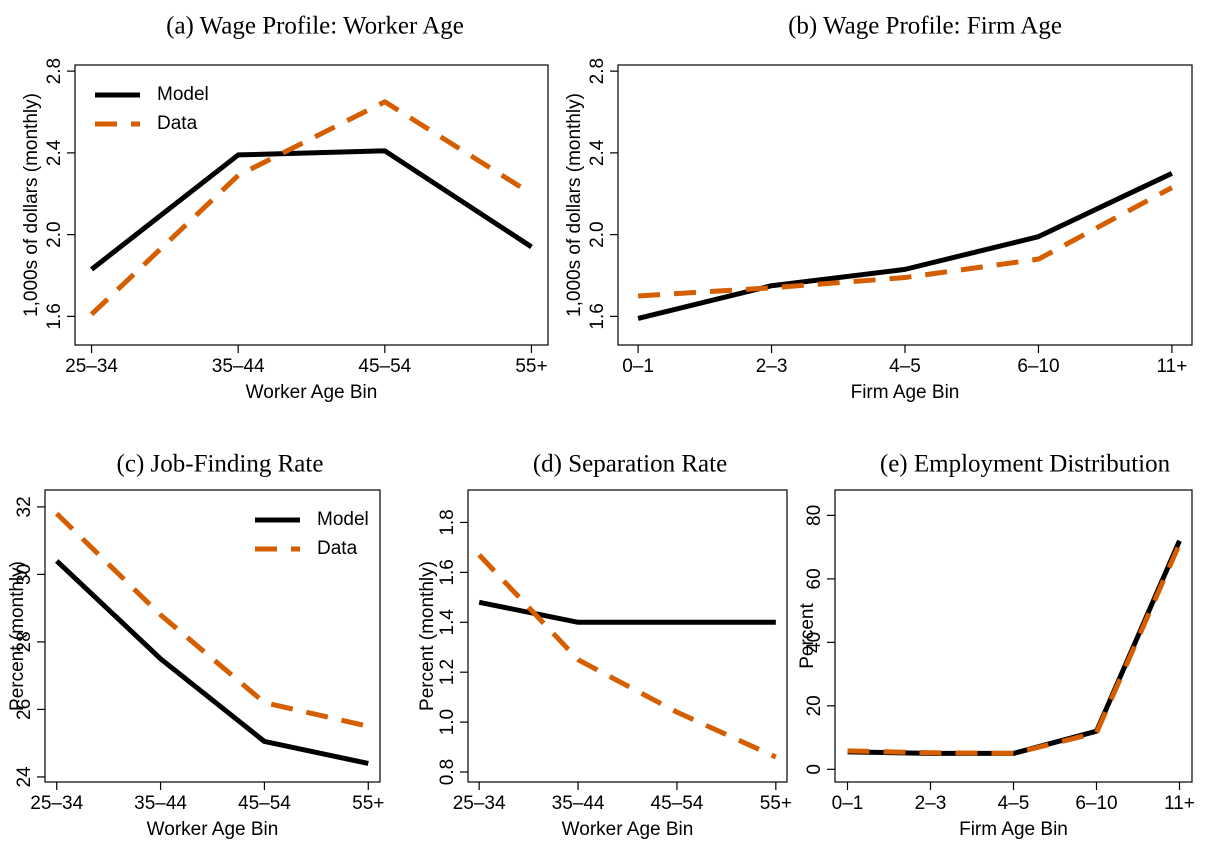 The image size is (1212, 841). What do you see at coordinates (24, 777) in the screenshot?
I see `y-tick-label: 24` at bounding box center [24, 777].